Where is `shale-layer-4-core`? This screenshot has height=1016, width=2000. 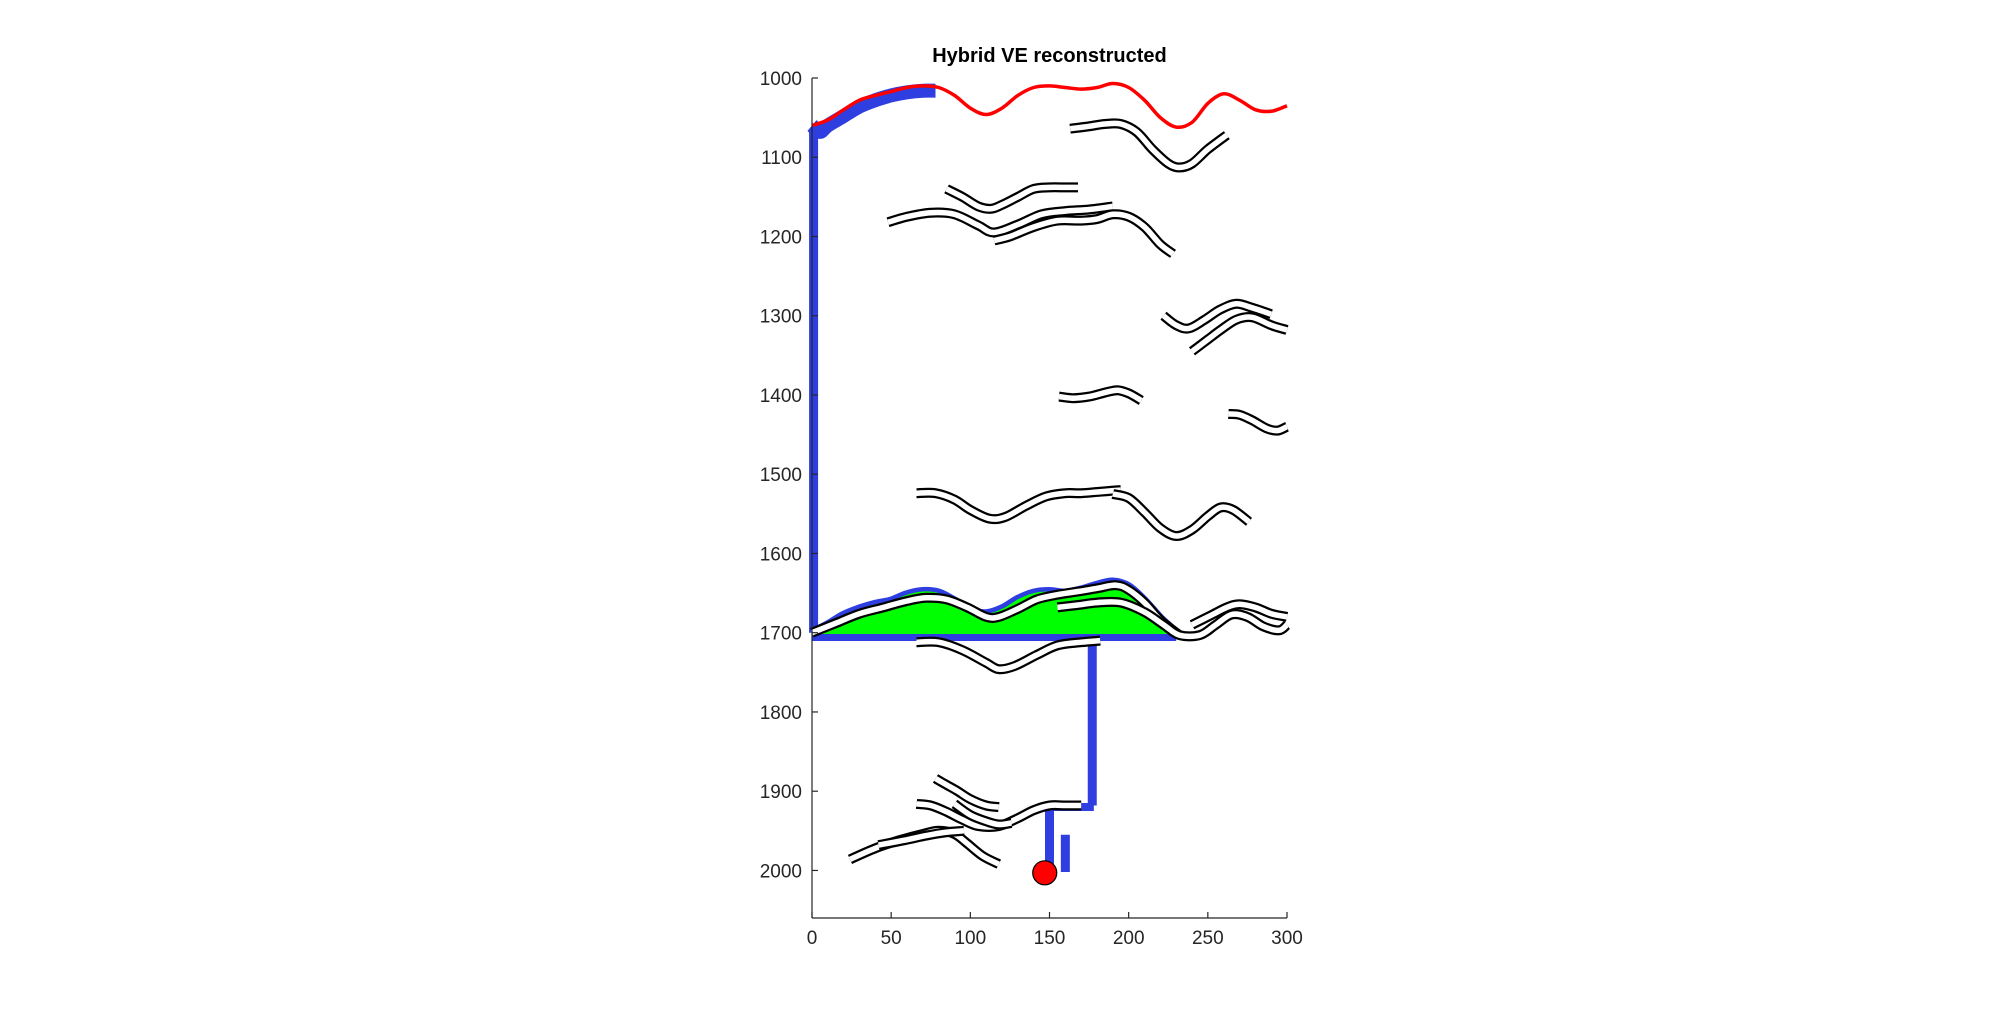
shale-layer-4-core is located at coordinates (1217, 316).